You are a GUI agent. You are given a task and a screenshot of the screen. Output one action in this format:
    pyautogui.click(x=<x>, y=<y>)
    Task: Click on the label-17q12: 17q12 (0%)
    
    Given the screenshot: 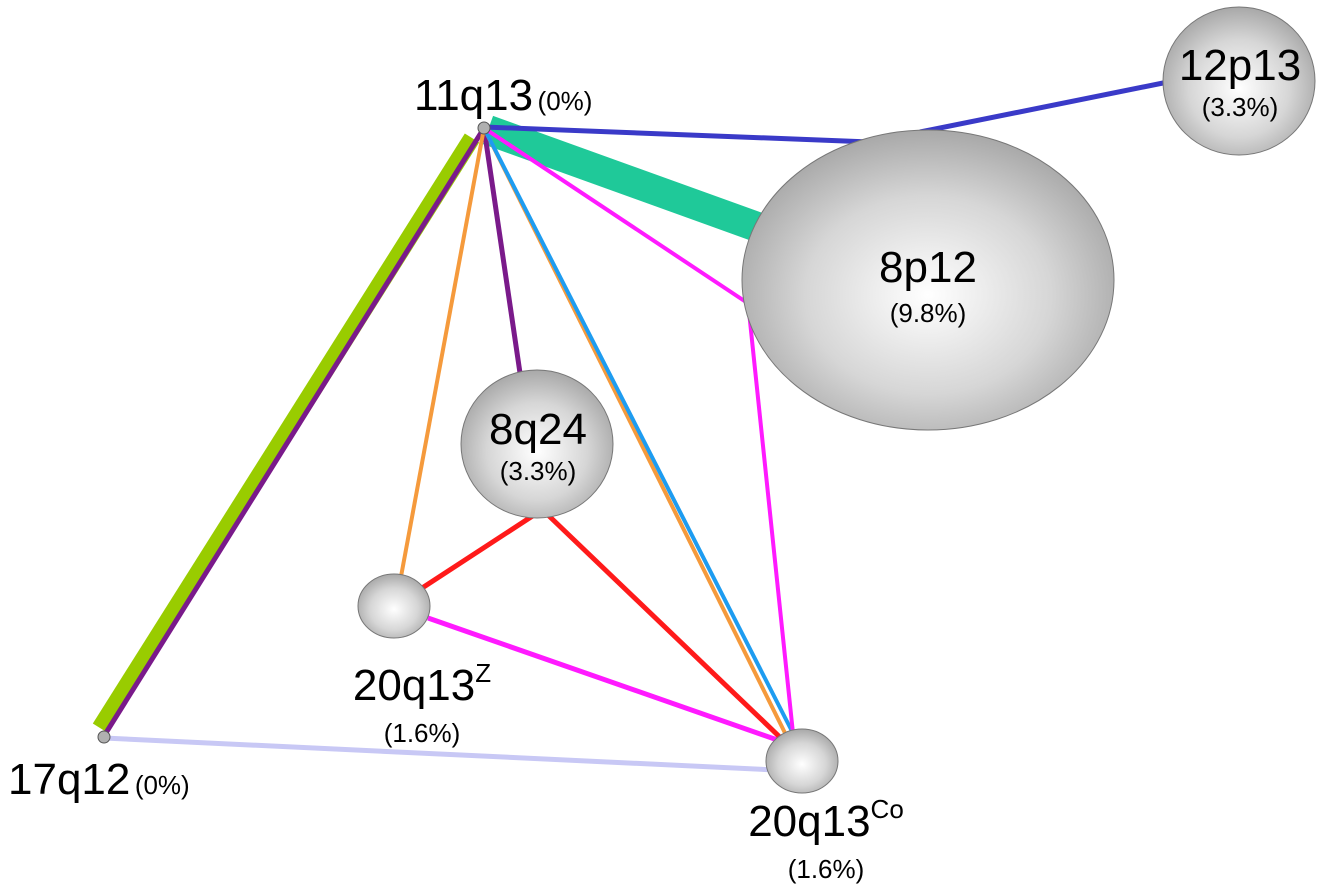 What is the action you would take?
    pyautogui.click(x=99, y=780)
    